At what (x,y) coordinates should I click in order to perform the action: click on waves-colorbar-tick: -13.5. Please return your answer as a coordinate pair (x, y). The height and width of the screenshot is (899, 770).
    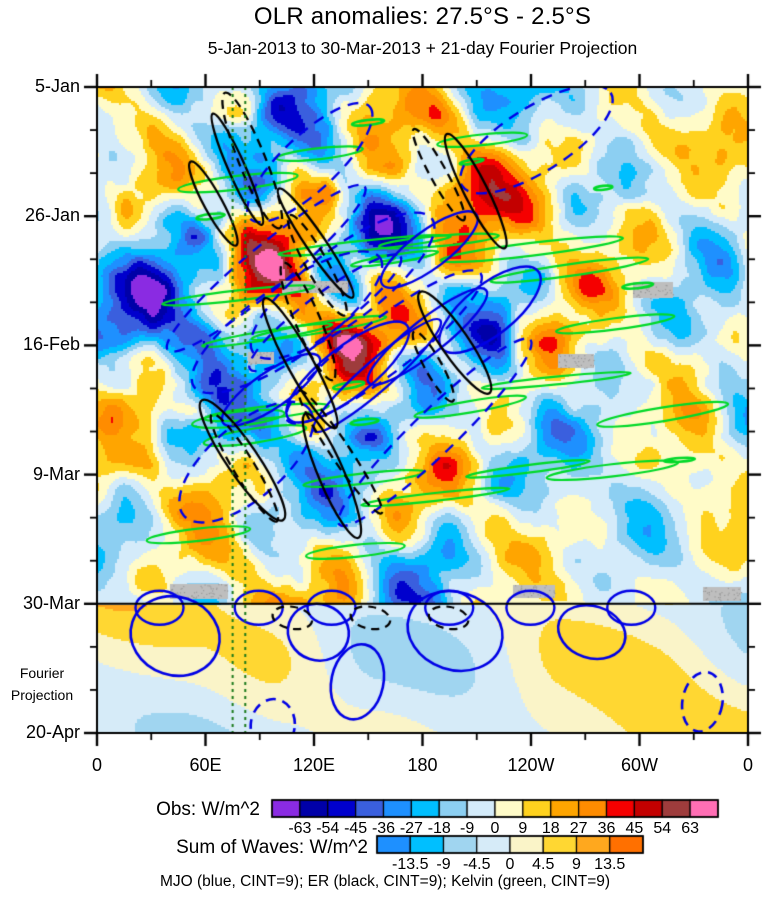
    Looking at the image, I should click on (410, 864).